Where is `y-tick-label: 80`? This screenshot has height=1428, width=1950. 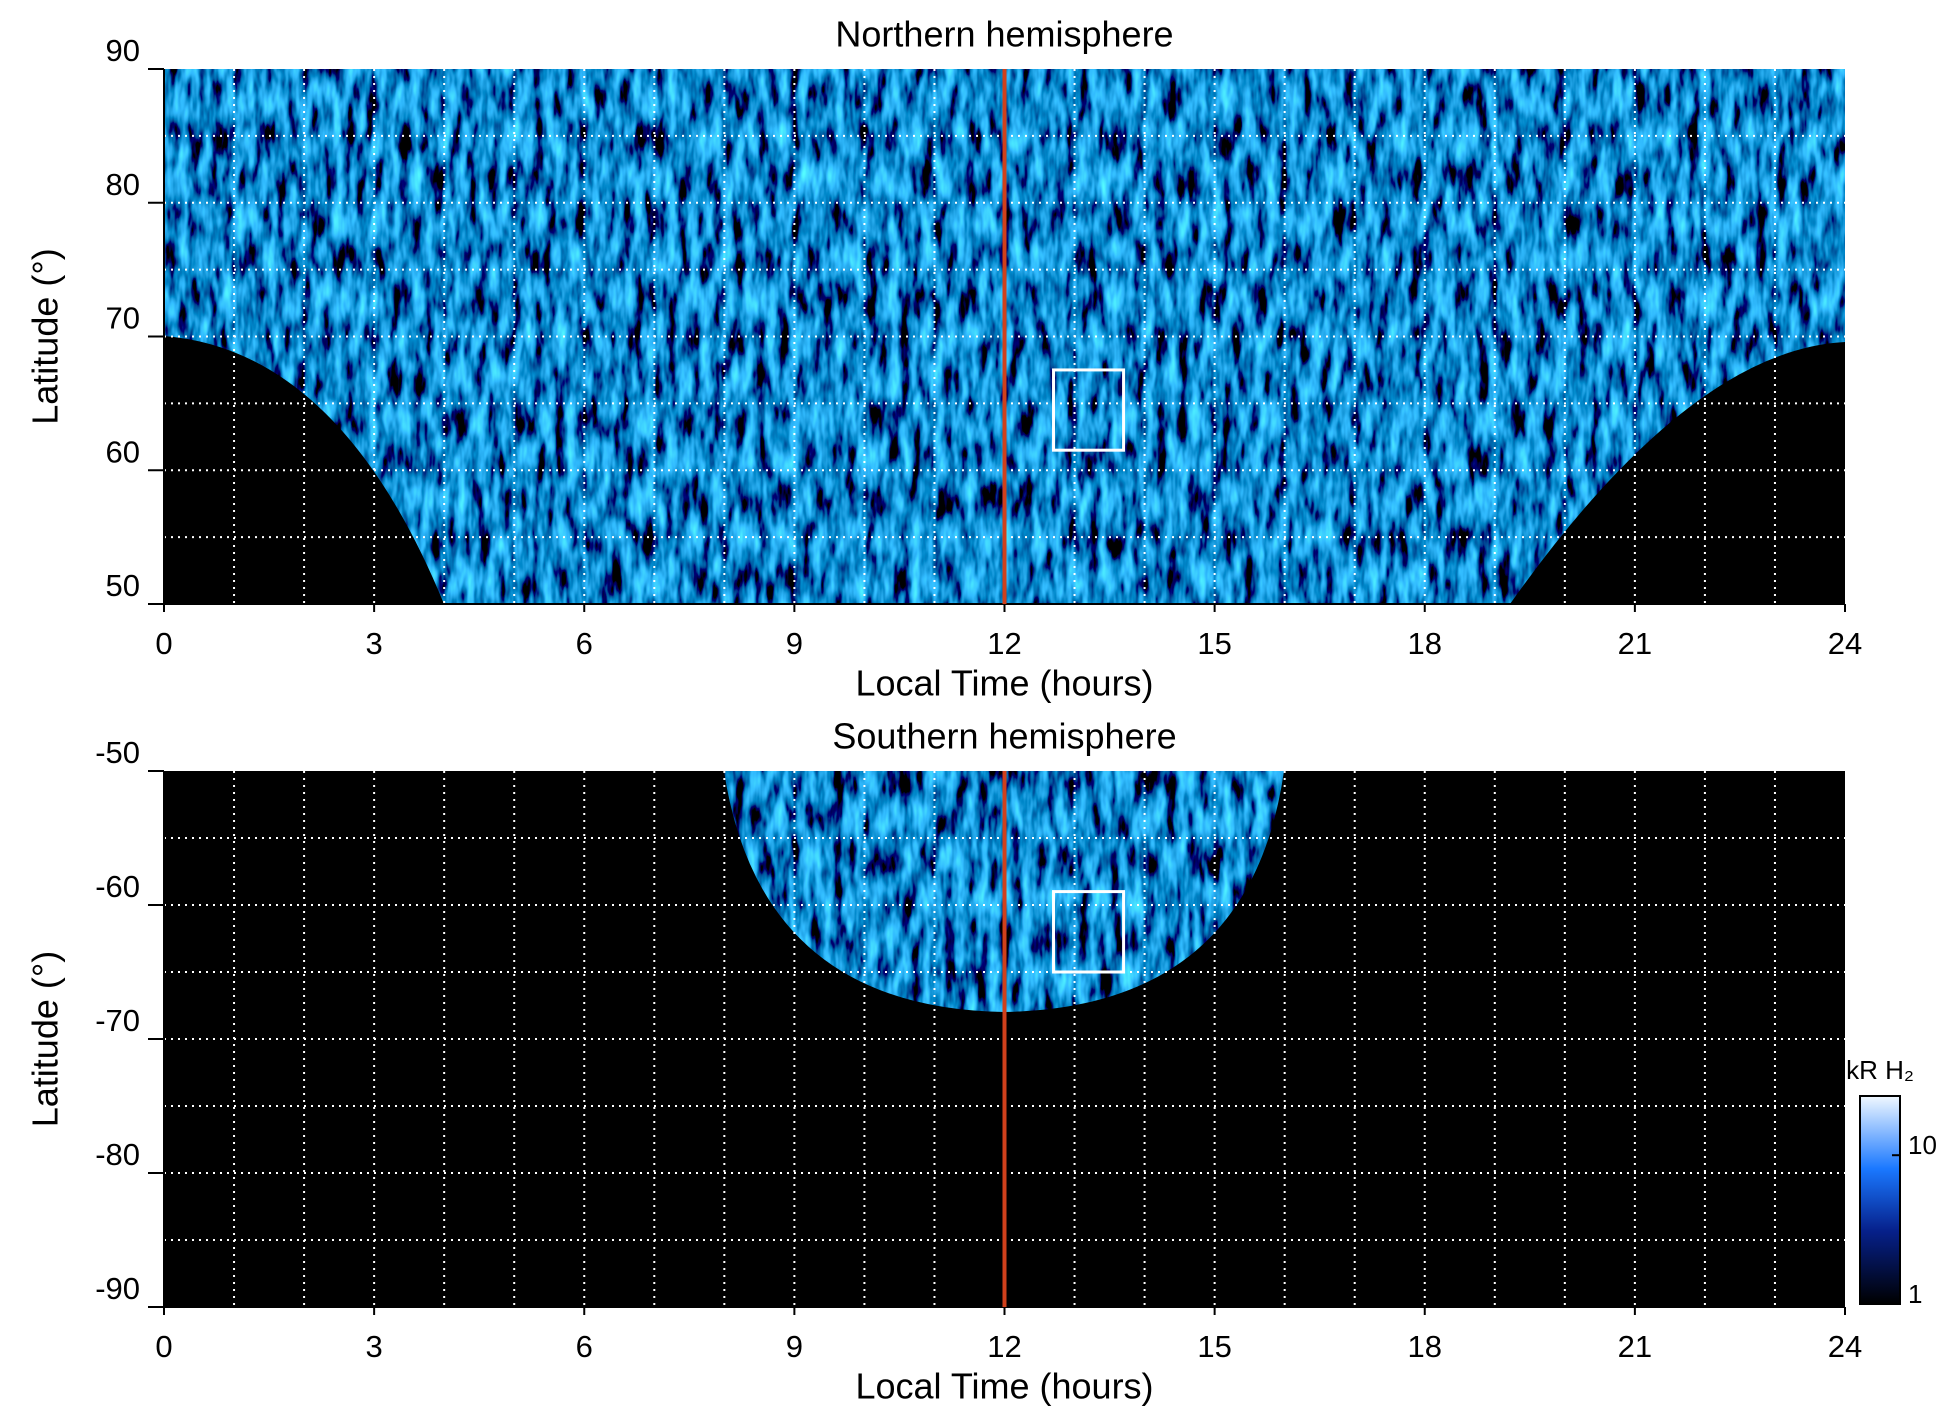
y-tick-label: 80 is located at coordinates (123, 184).